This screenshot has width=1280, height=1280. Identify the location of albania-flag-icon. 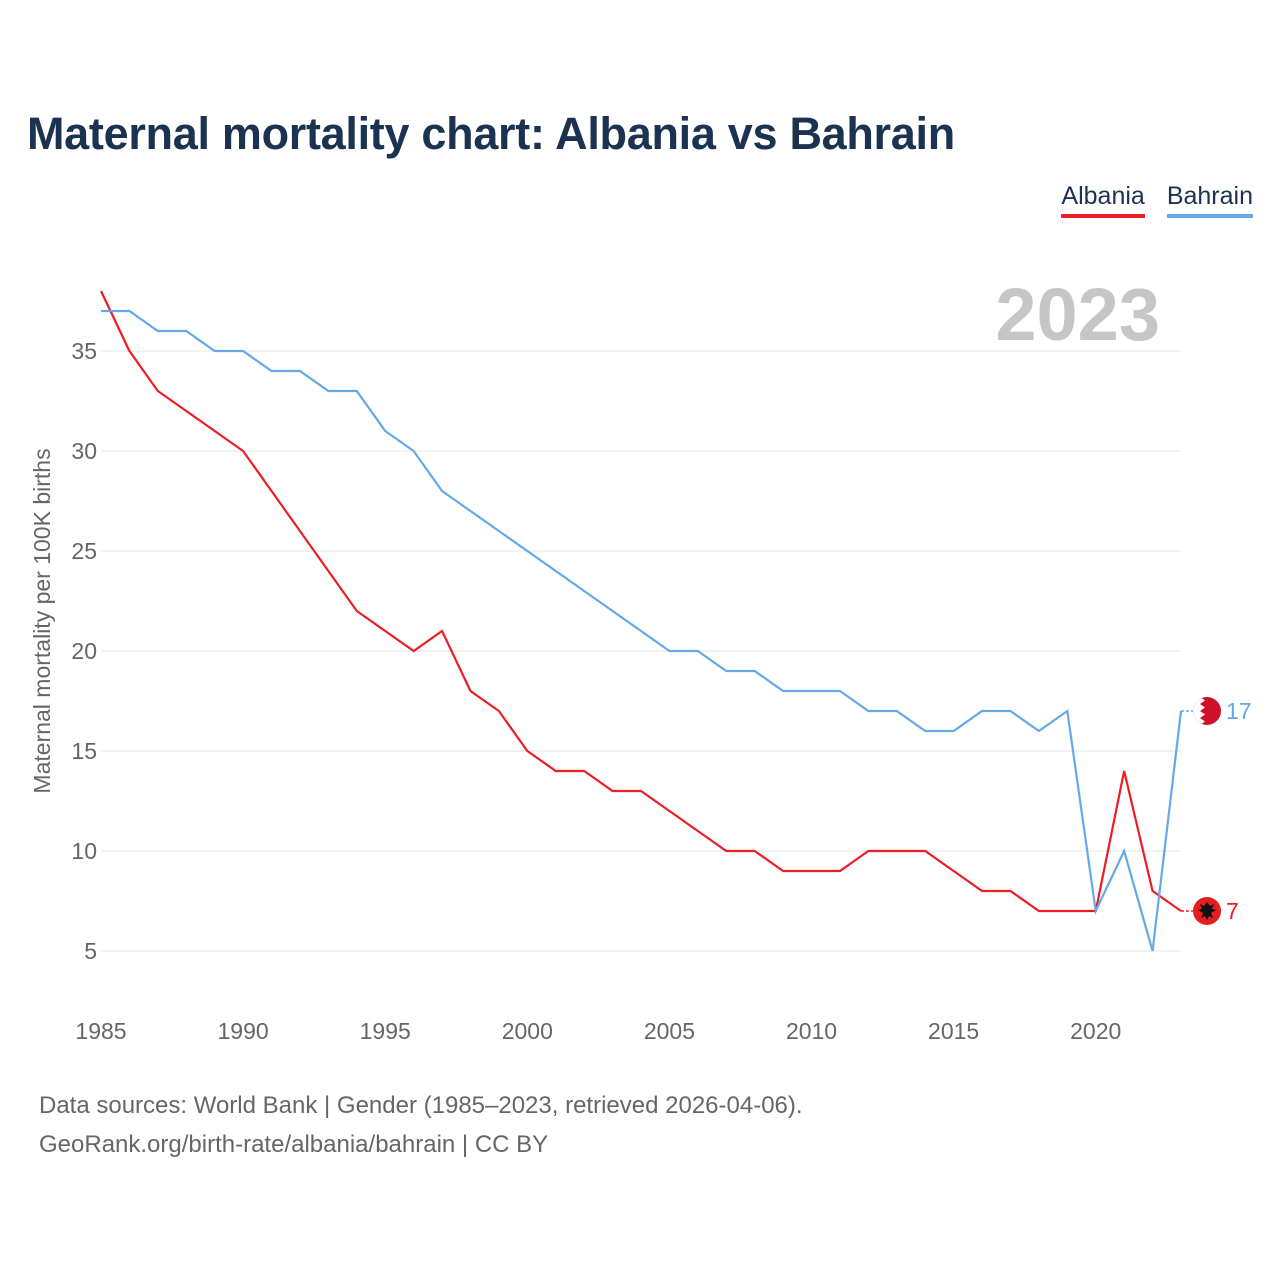
(1207, 911).